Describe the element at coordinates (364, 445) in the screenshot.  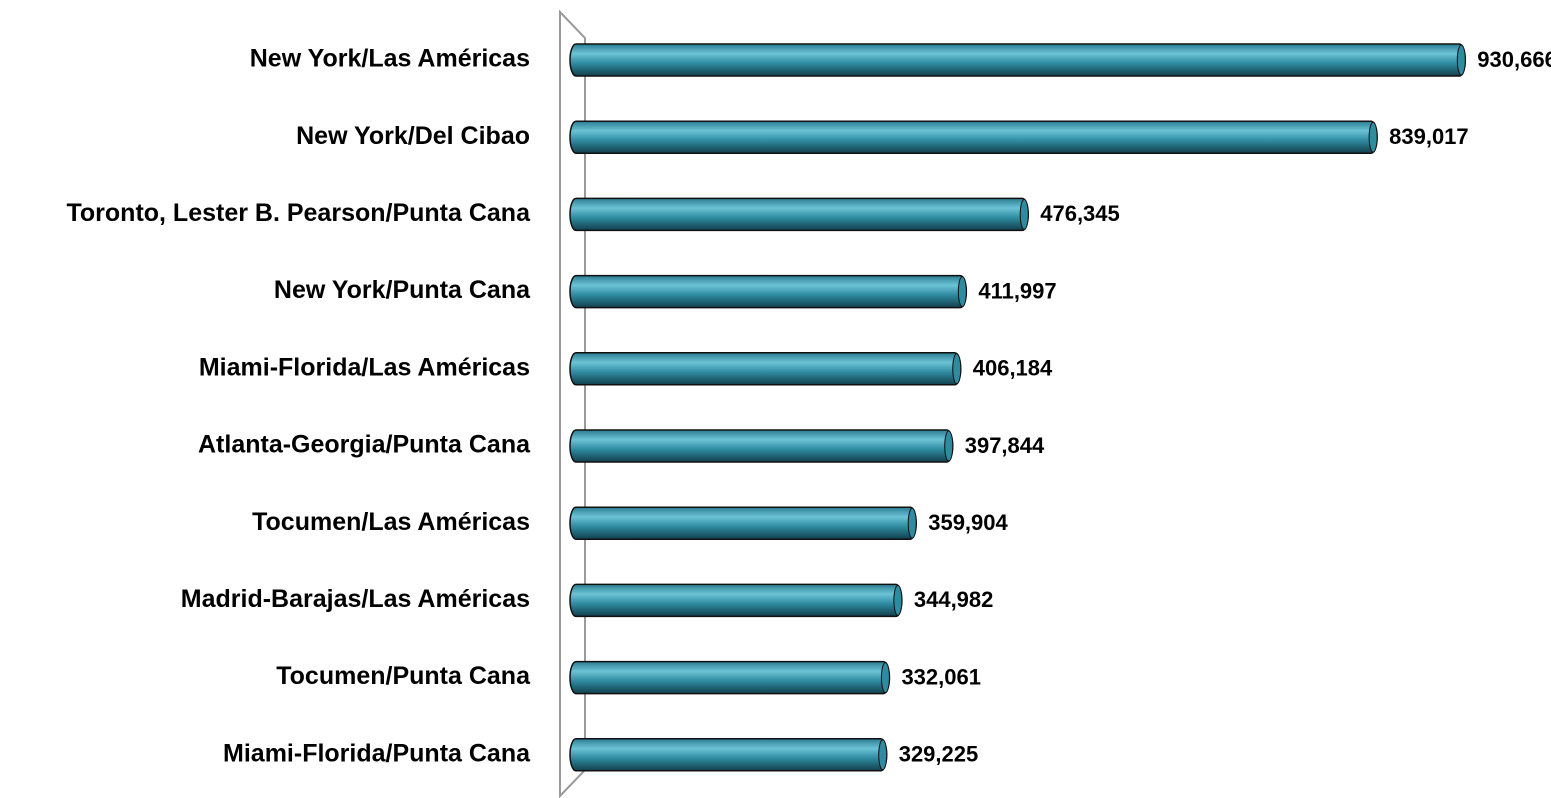
I see `category-label: Atlanta-Georgia/Punta Cana` at that location.